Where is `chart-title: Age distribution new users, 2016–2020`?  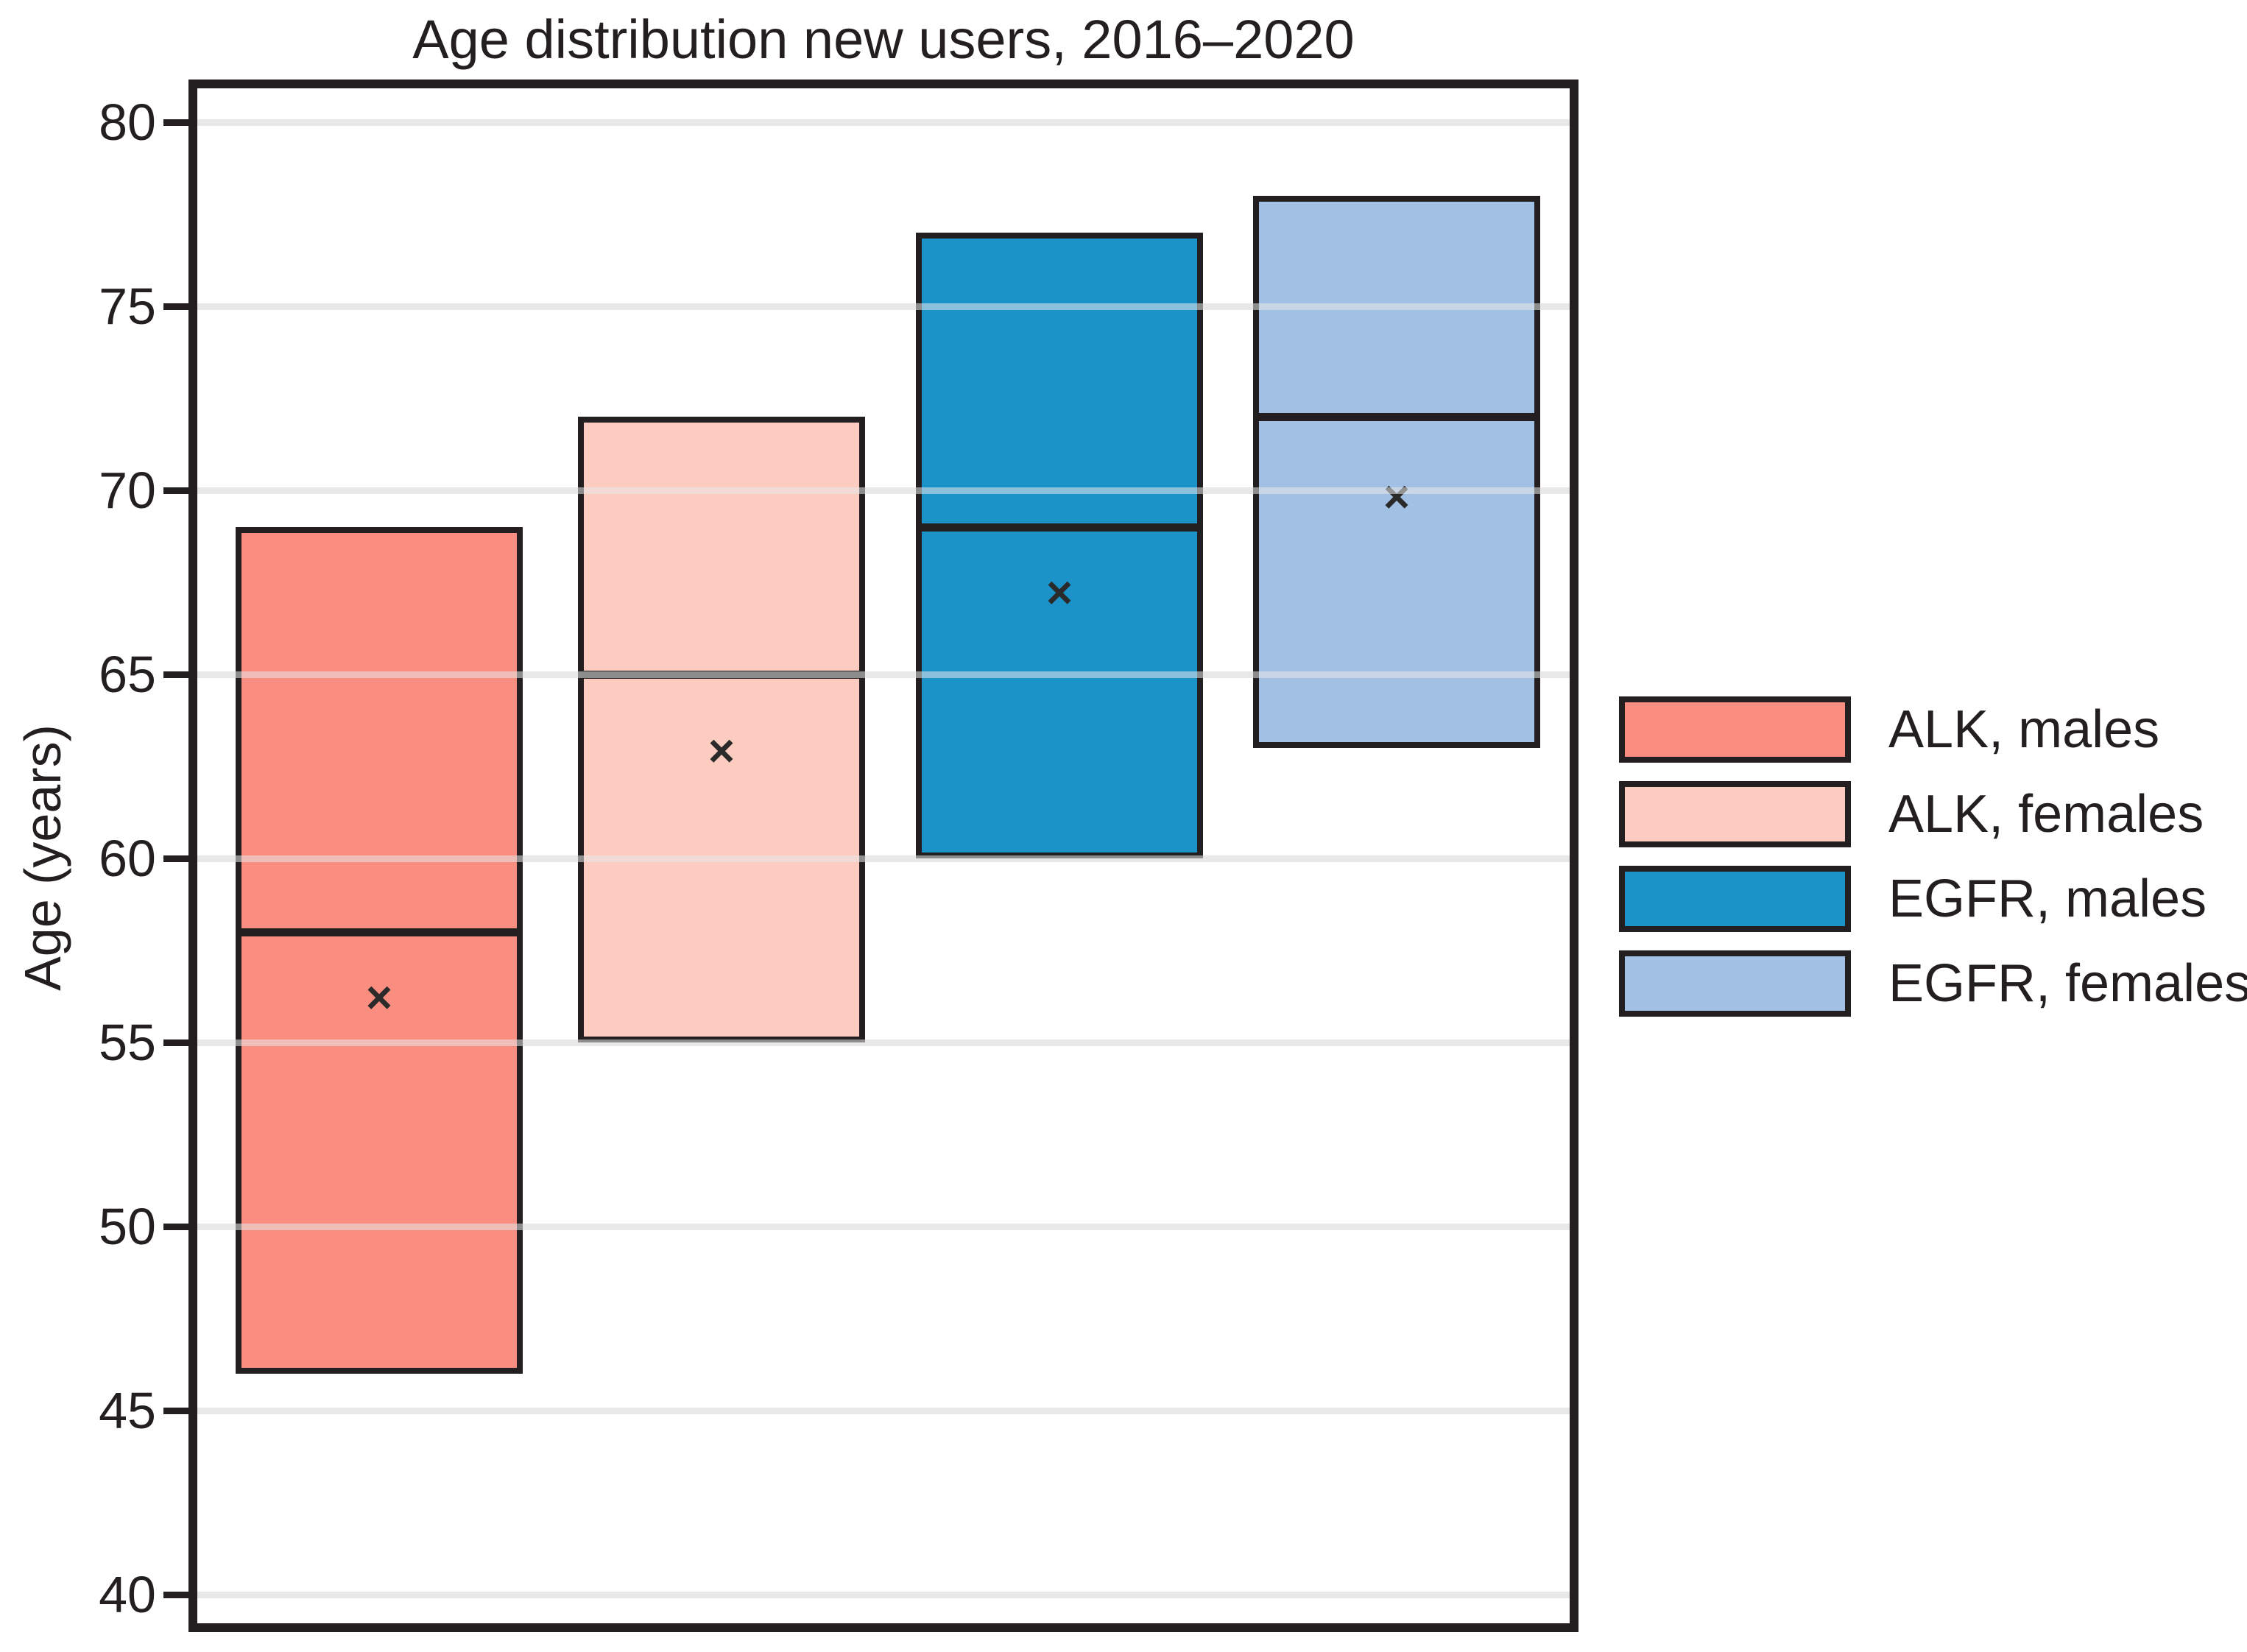
chart-title: Age distribution new users, 2016–2020 is located at coordinates (883, 39).